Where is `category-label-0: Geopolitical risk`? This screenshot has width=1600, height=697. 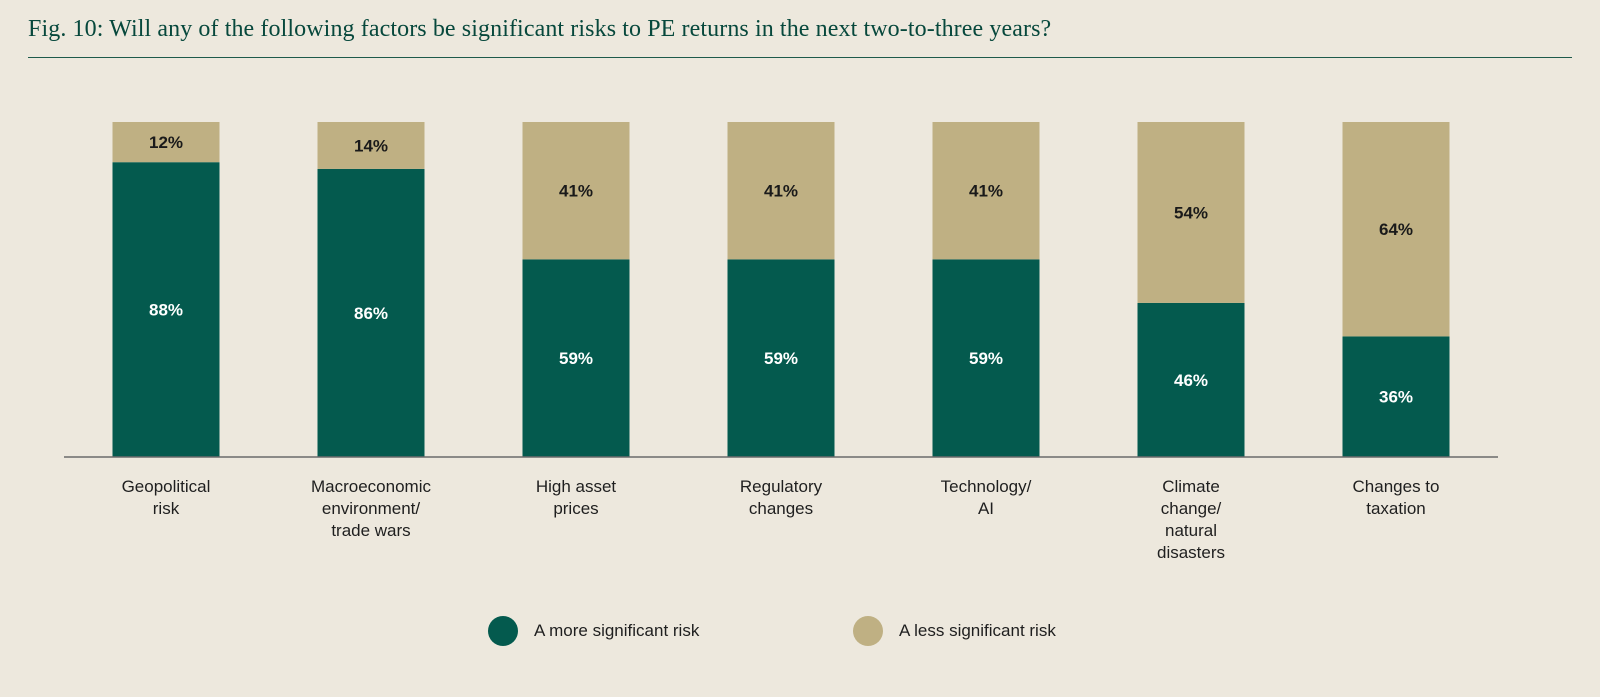
category-label-0: Geopolitical risk is located at coordinates (166, 497).